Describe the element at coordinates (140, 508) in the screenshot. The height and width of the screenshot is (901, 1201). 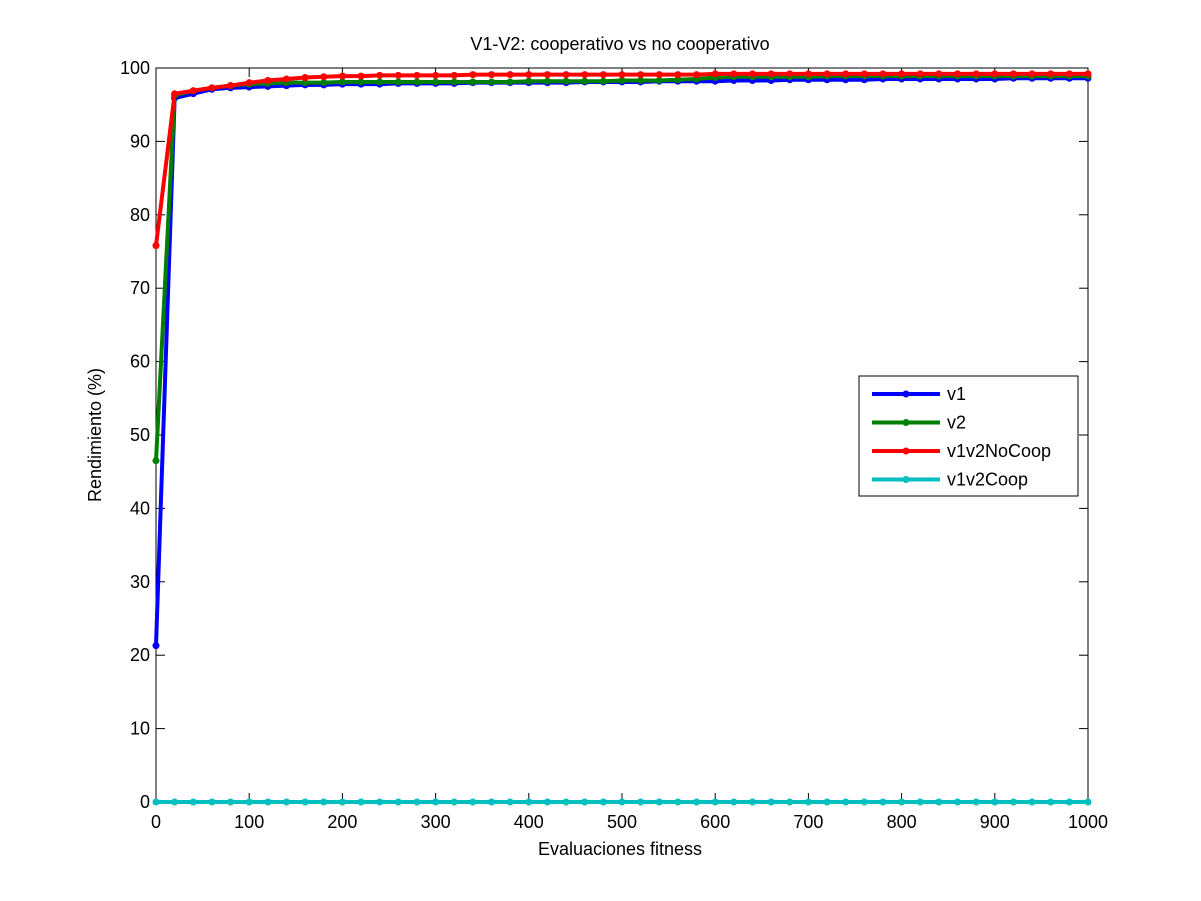
I see `y-tick-label: 40` at that location.